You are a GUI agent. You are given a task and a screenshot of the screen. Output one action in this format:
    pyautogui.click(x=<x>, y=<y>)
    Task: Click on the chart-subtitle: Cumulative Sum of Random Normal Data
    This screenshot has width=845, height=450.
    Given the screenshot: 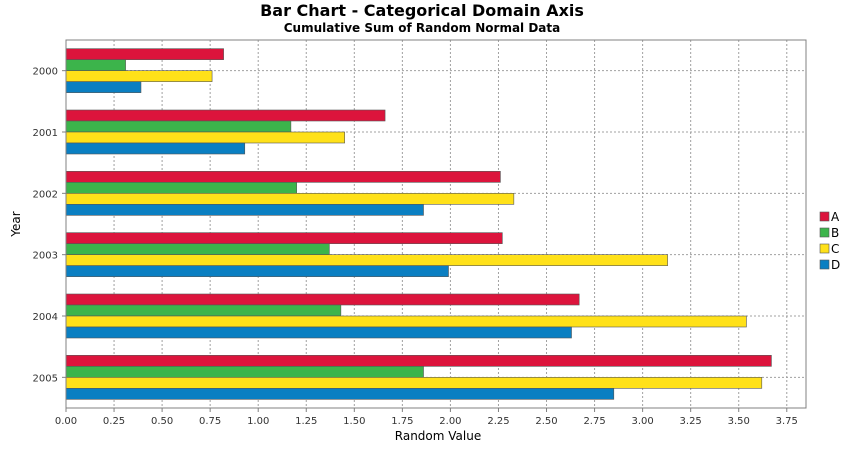 What is the action you would take?
    pyautogui.click(x=422, y=28)
    